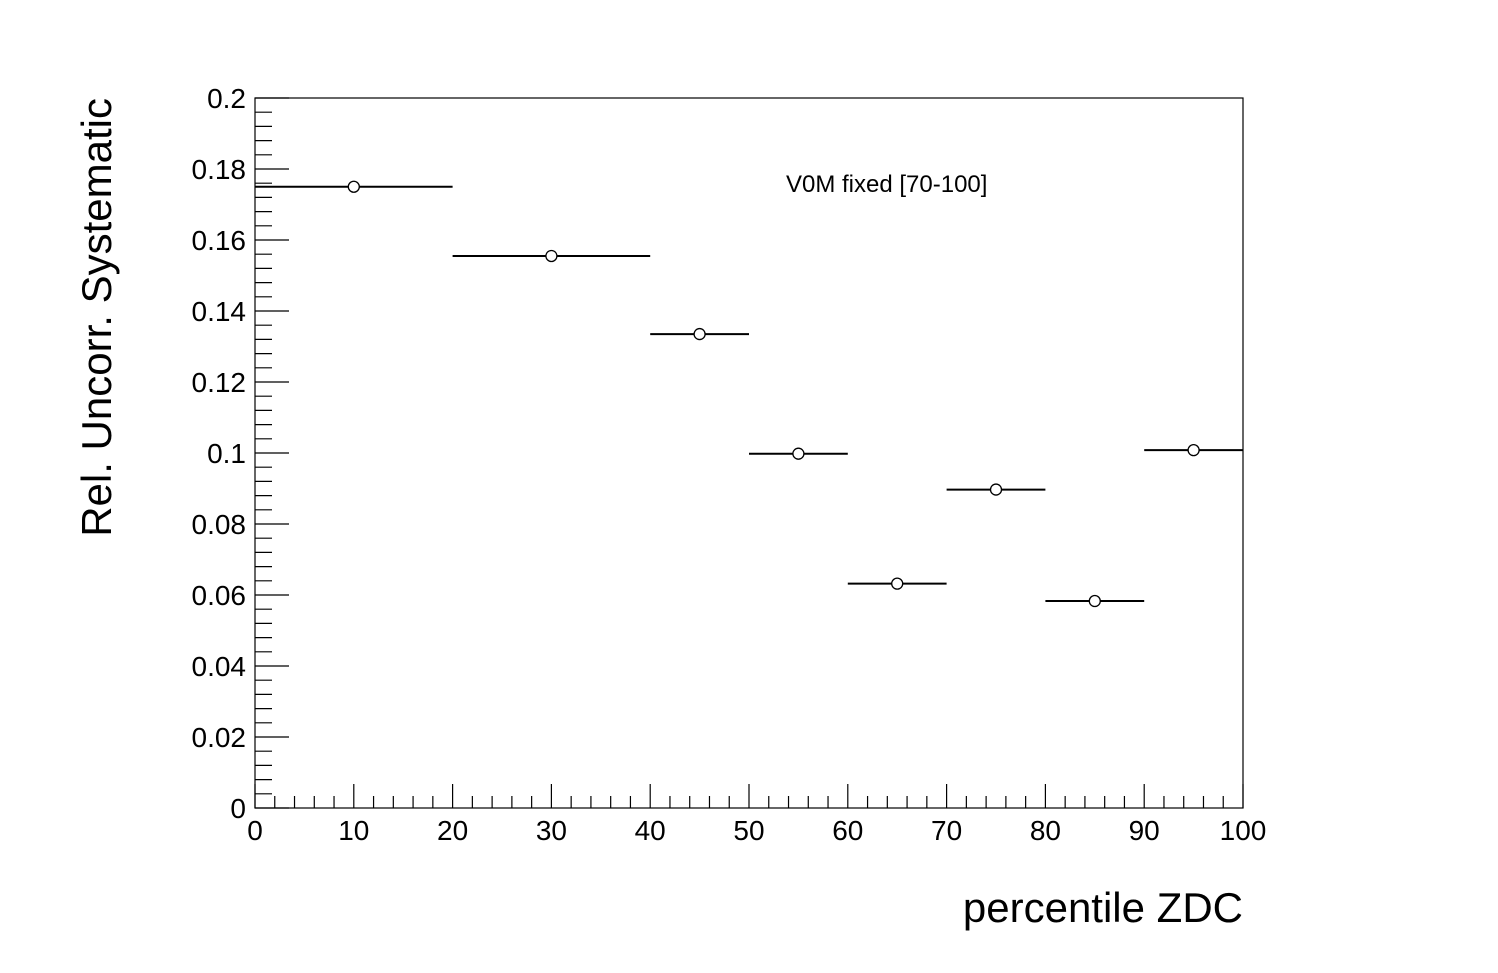 This screenshot has width=1498, height=973. What do you see at coordinates (886, 184) in the screenshot?
I see `chart-annotation: V0M fixed [70-100]` at bounding box center [886, 184].